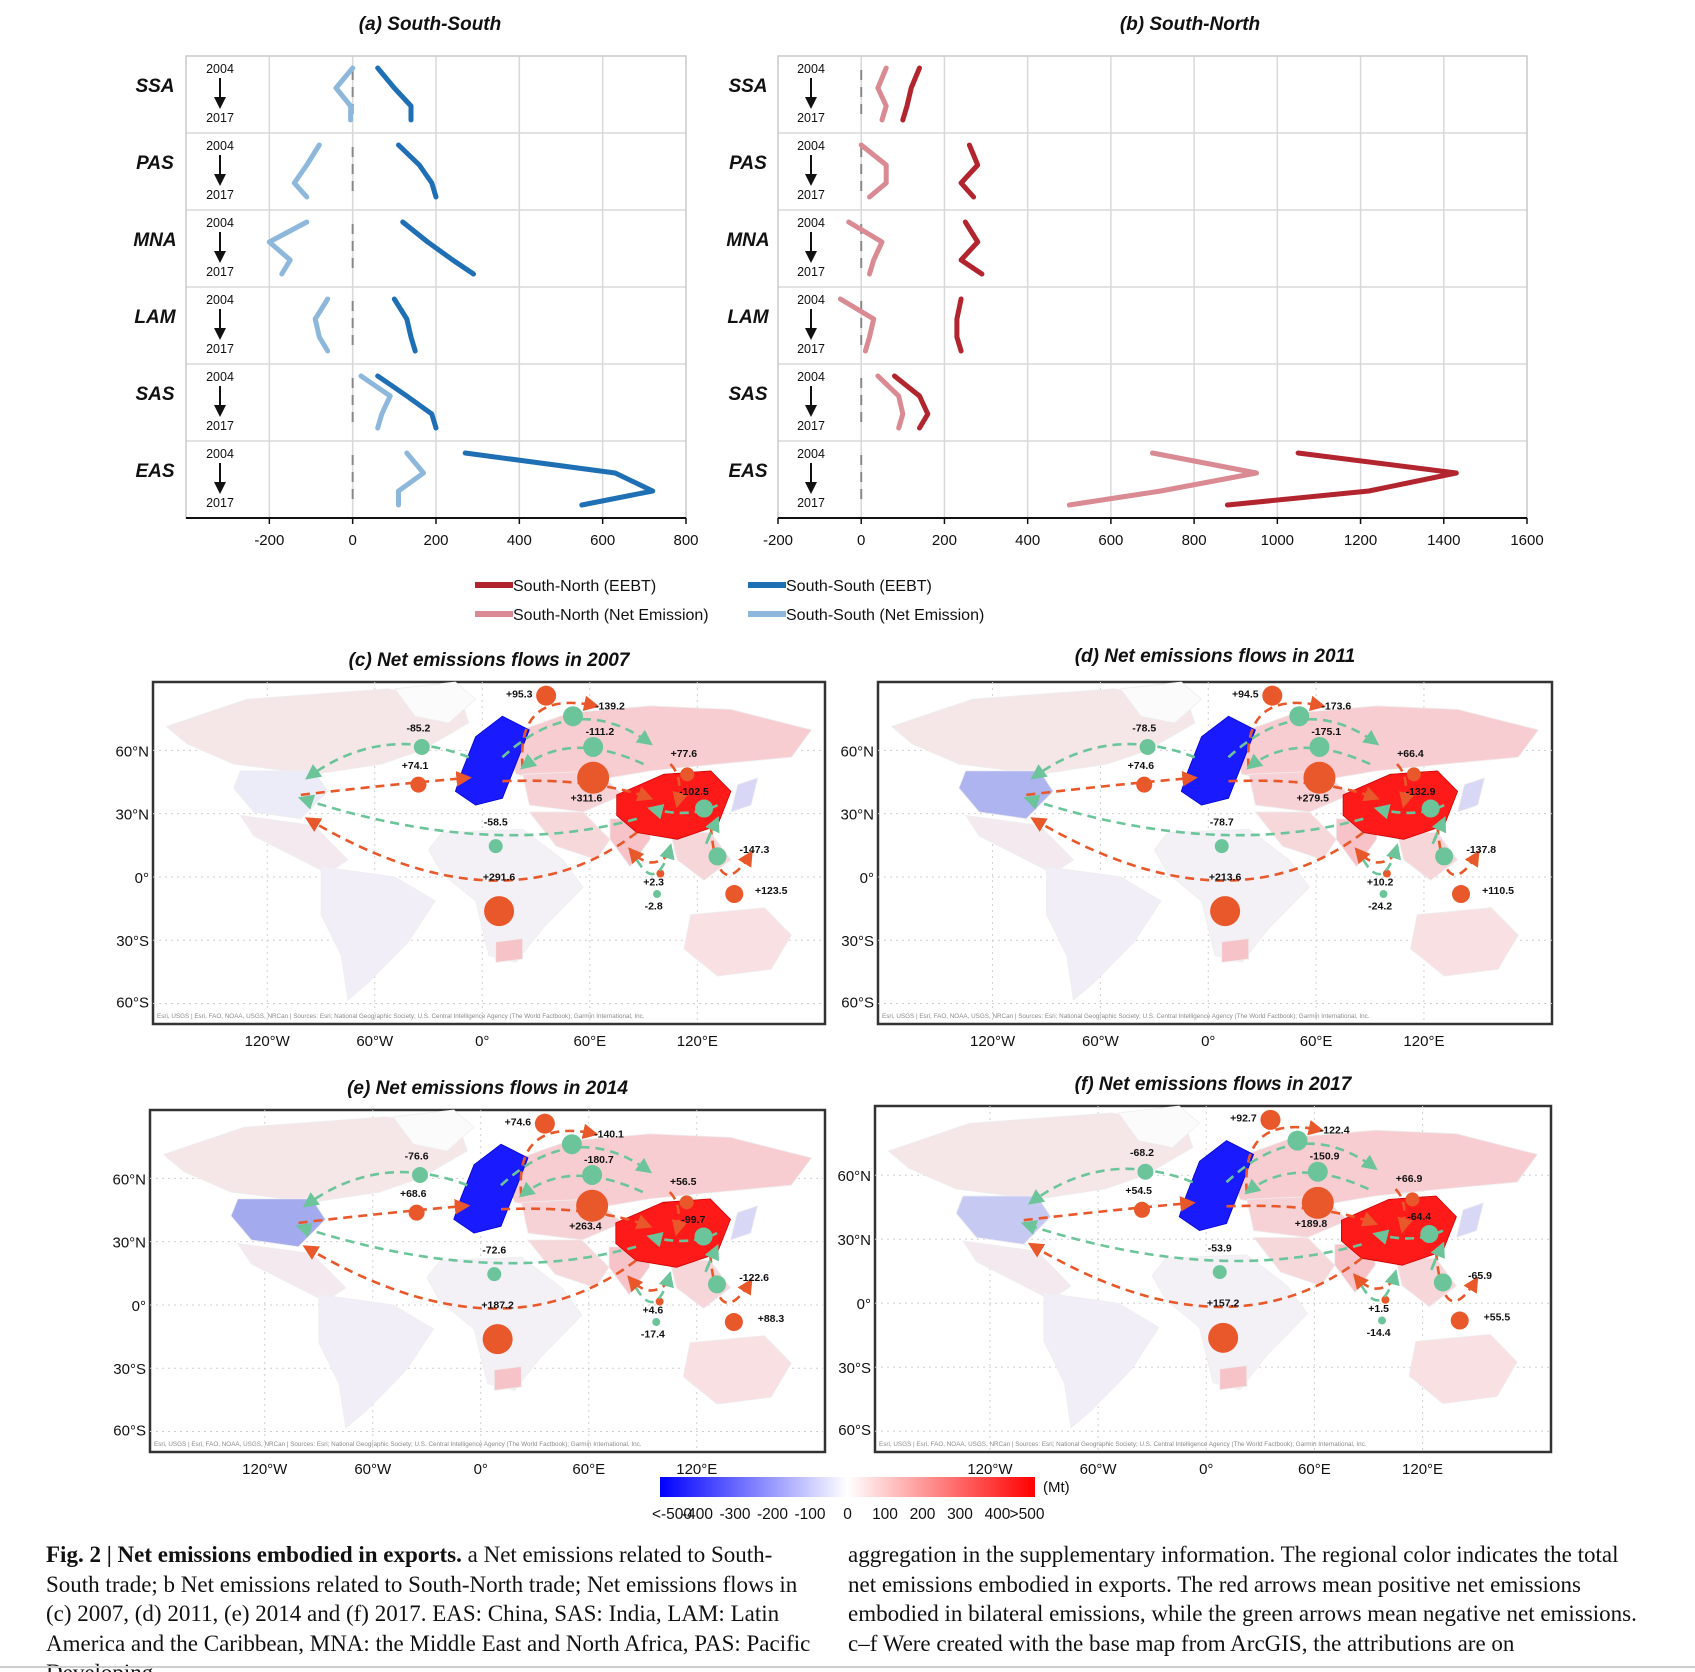 The width and height of the screenshot is (1695, 1672). I want to click on flow-node-rus_pos, so click(1270, 1119).